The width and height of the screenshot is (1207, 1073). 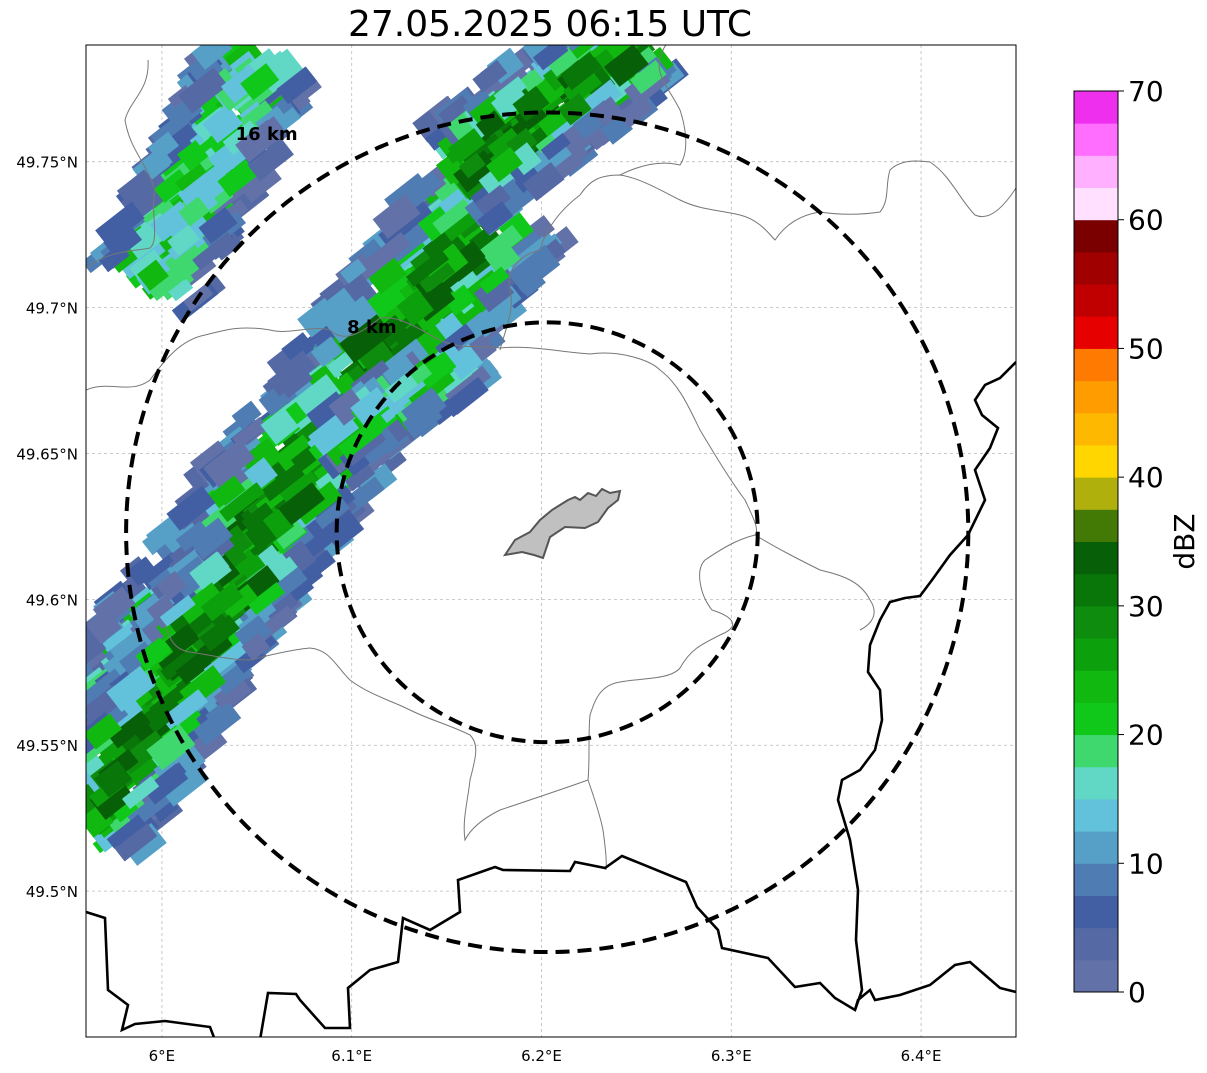 What do you see at coordinates (351, 1056) in the screenshot?
I see `lon-tick-label: 6.1°E` at bounding box center [351, 1056].